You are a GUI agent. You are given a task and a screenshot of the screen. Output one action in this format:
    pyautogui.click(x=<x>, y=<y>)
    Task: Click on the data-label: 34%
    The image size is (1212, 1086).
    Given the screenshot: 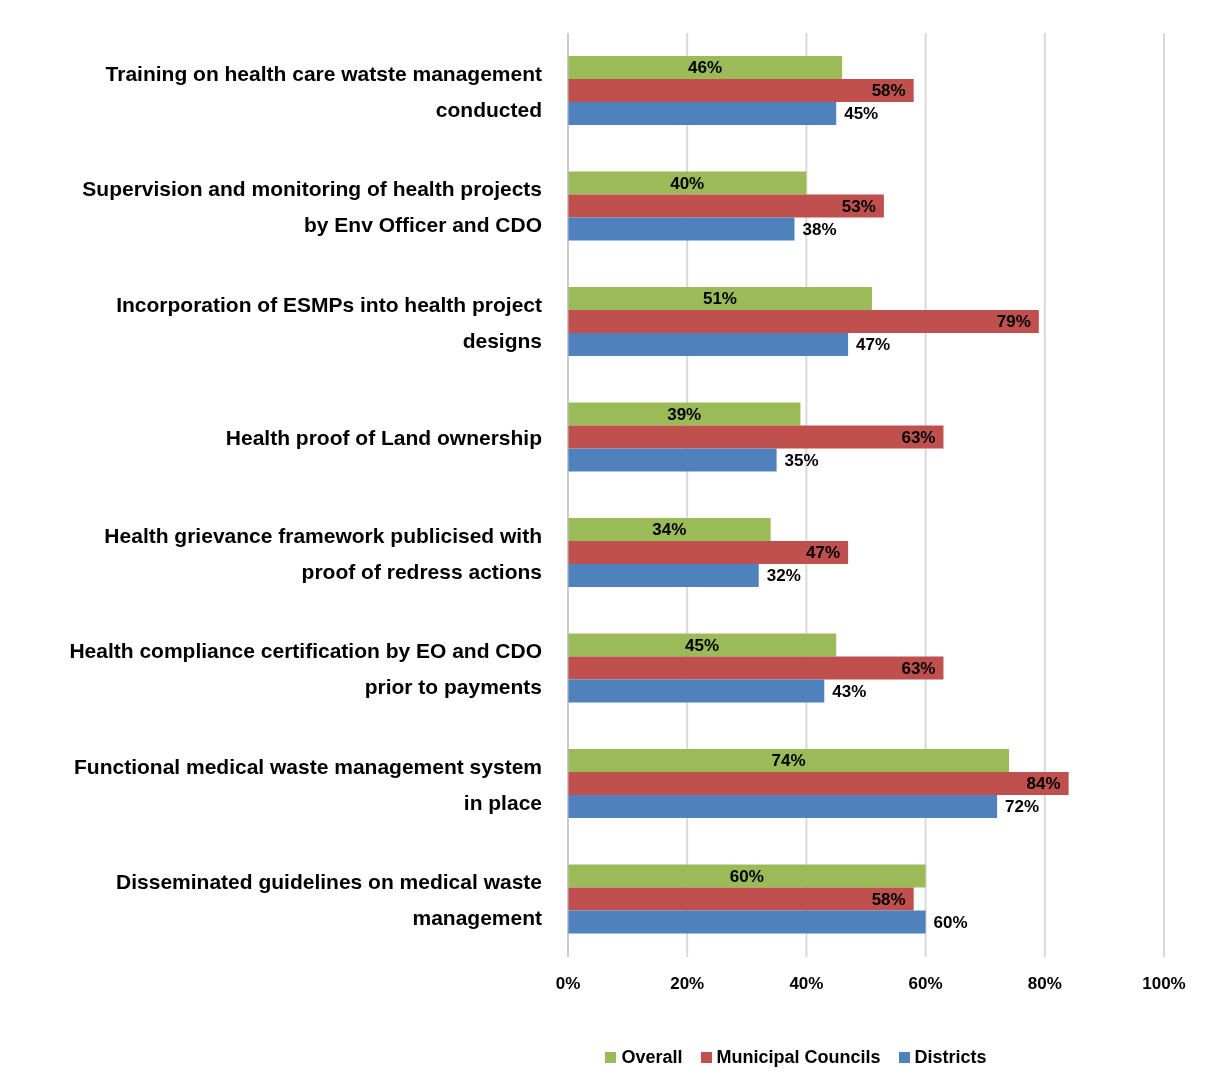 What is the action you would take?
    pyautogui.click(x=669, y=529)
    